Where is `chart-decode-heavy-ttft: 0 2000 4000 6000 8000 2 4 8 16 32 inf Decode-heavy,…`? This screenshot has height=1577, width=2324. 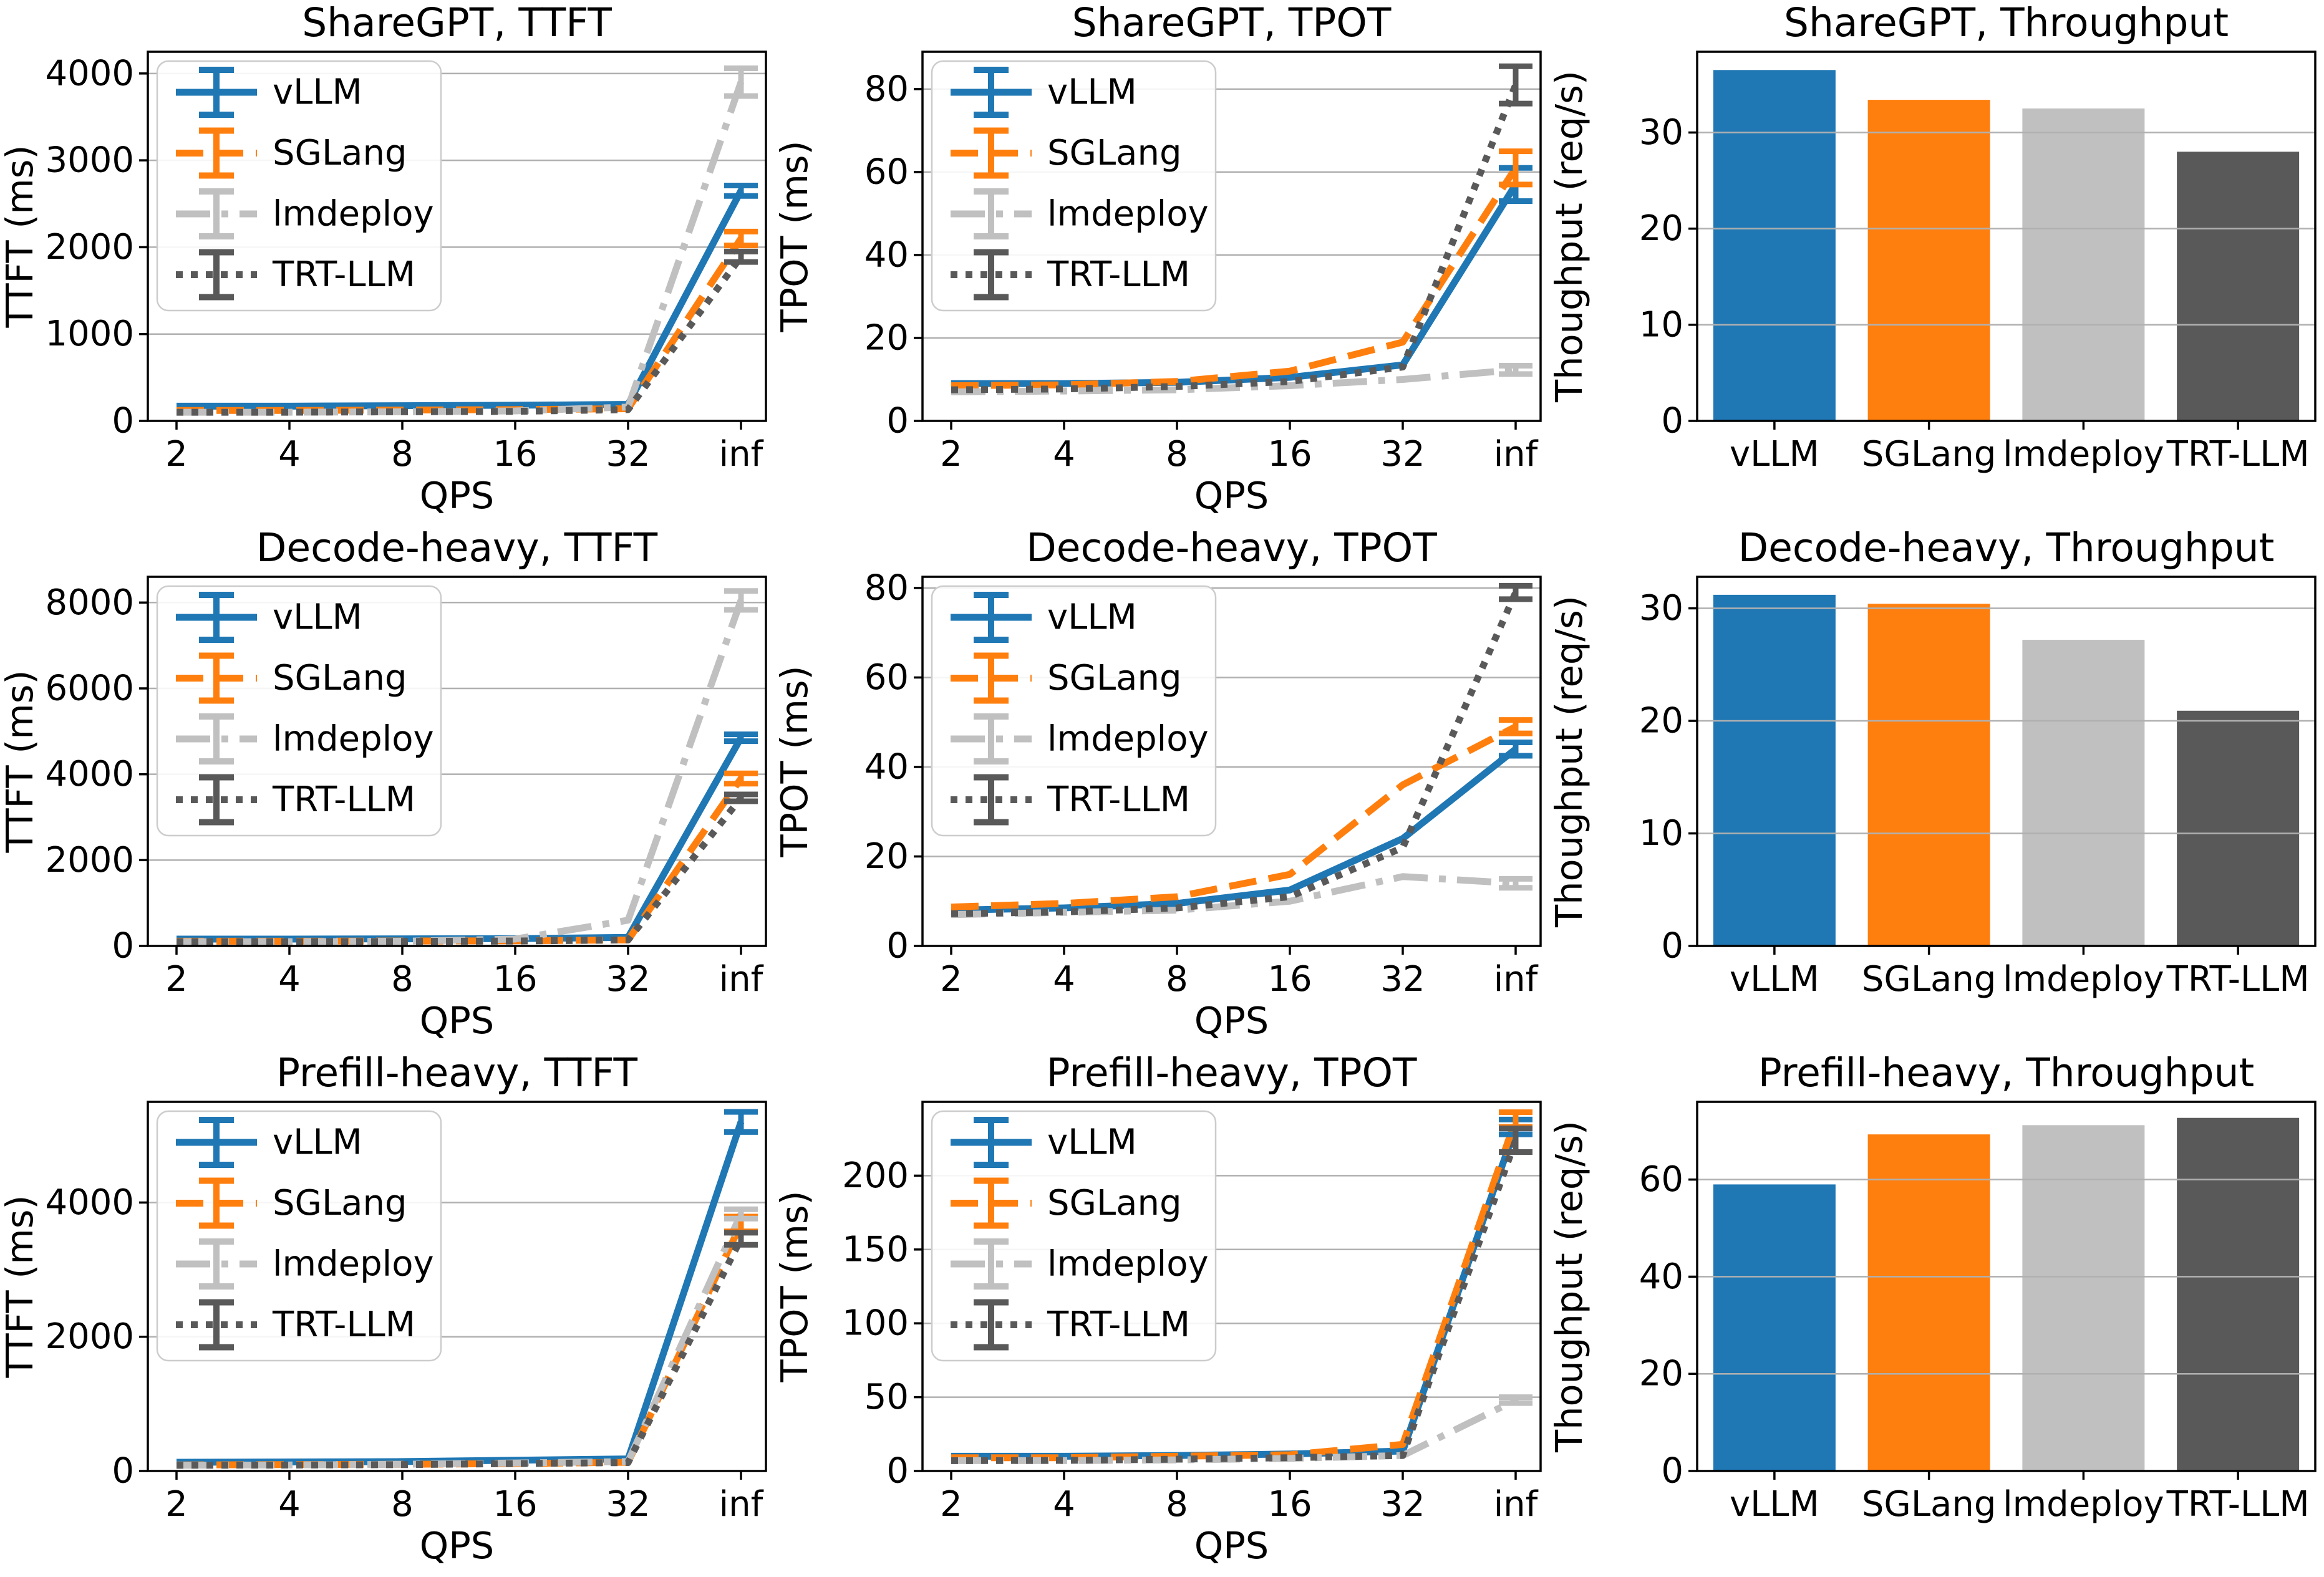 chart-decode-heavy-ttft: 0 2000 4000 6000 8000 2 4 8 16 32 inf Decode-heavy,… is located at coordinates (383, 783).